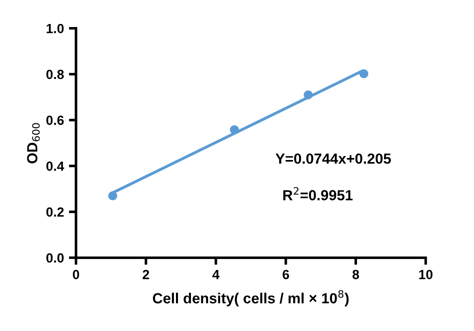 Image resolution: width=474 pixels, height=331 pixels. Describe the element at coordinates (146, 275) in the screenshot. I see `x-tick-label: 2` at that location.